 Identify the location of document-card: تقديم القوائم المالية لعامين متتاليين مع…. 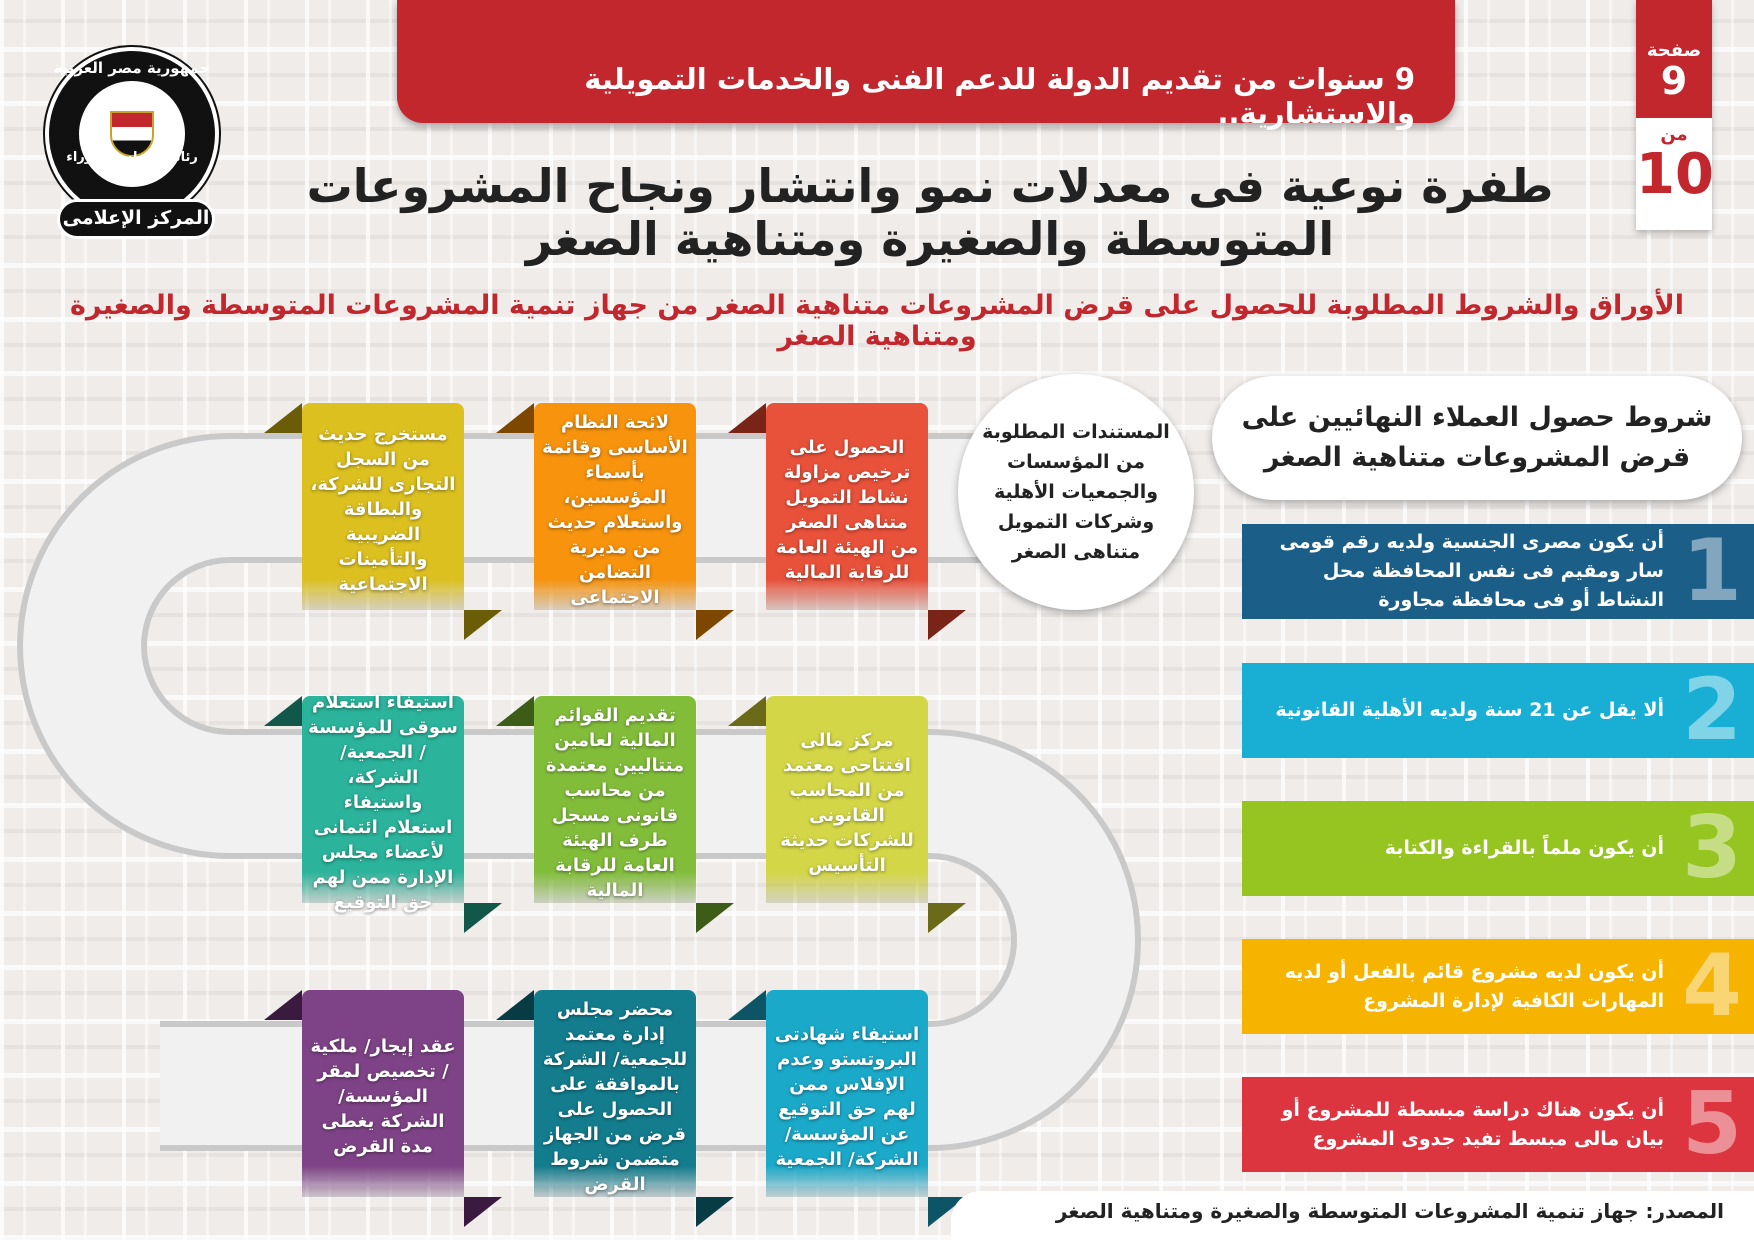
(615, 799).